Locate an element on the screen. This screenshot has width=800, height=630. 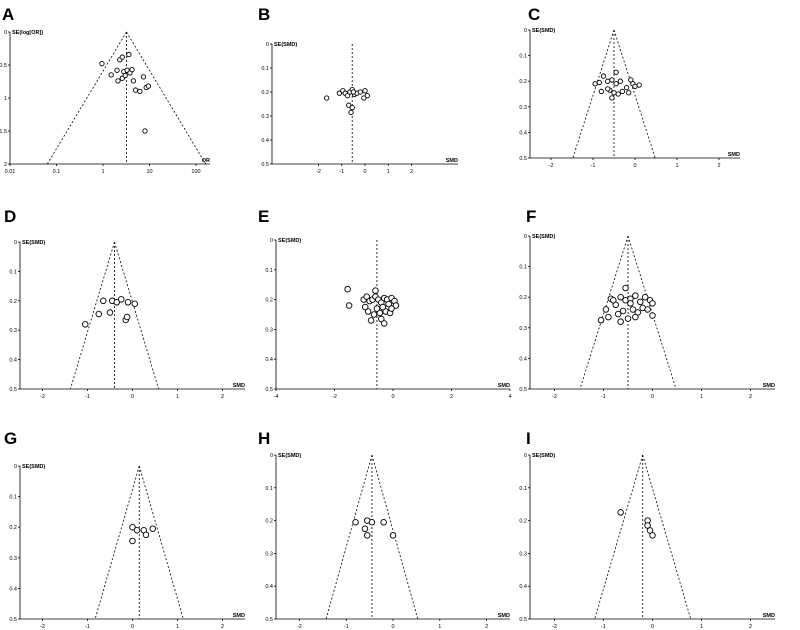
x-tick-label: 0.01 is located at coordinates (10, 172).